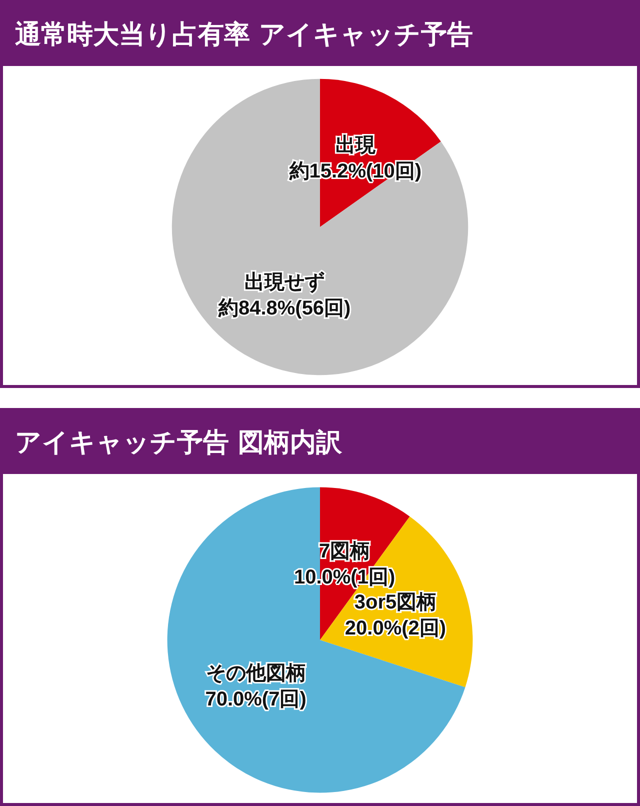 This screenshot has height=806, width=640. What do you see at coordinates (355, 145) in the screenshot?
I see `slice-label: 出現` at bounding box center [355, 145].